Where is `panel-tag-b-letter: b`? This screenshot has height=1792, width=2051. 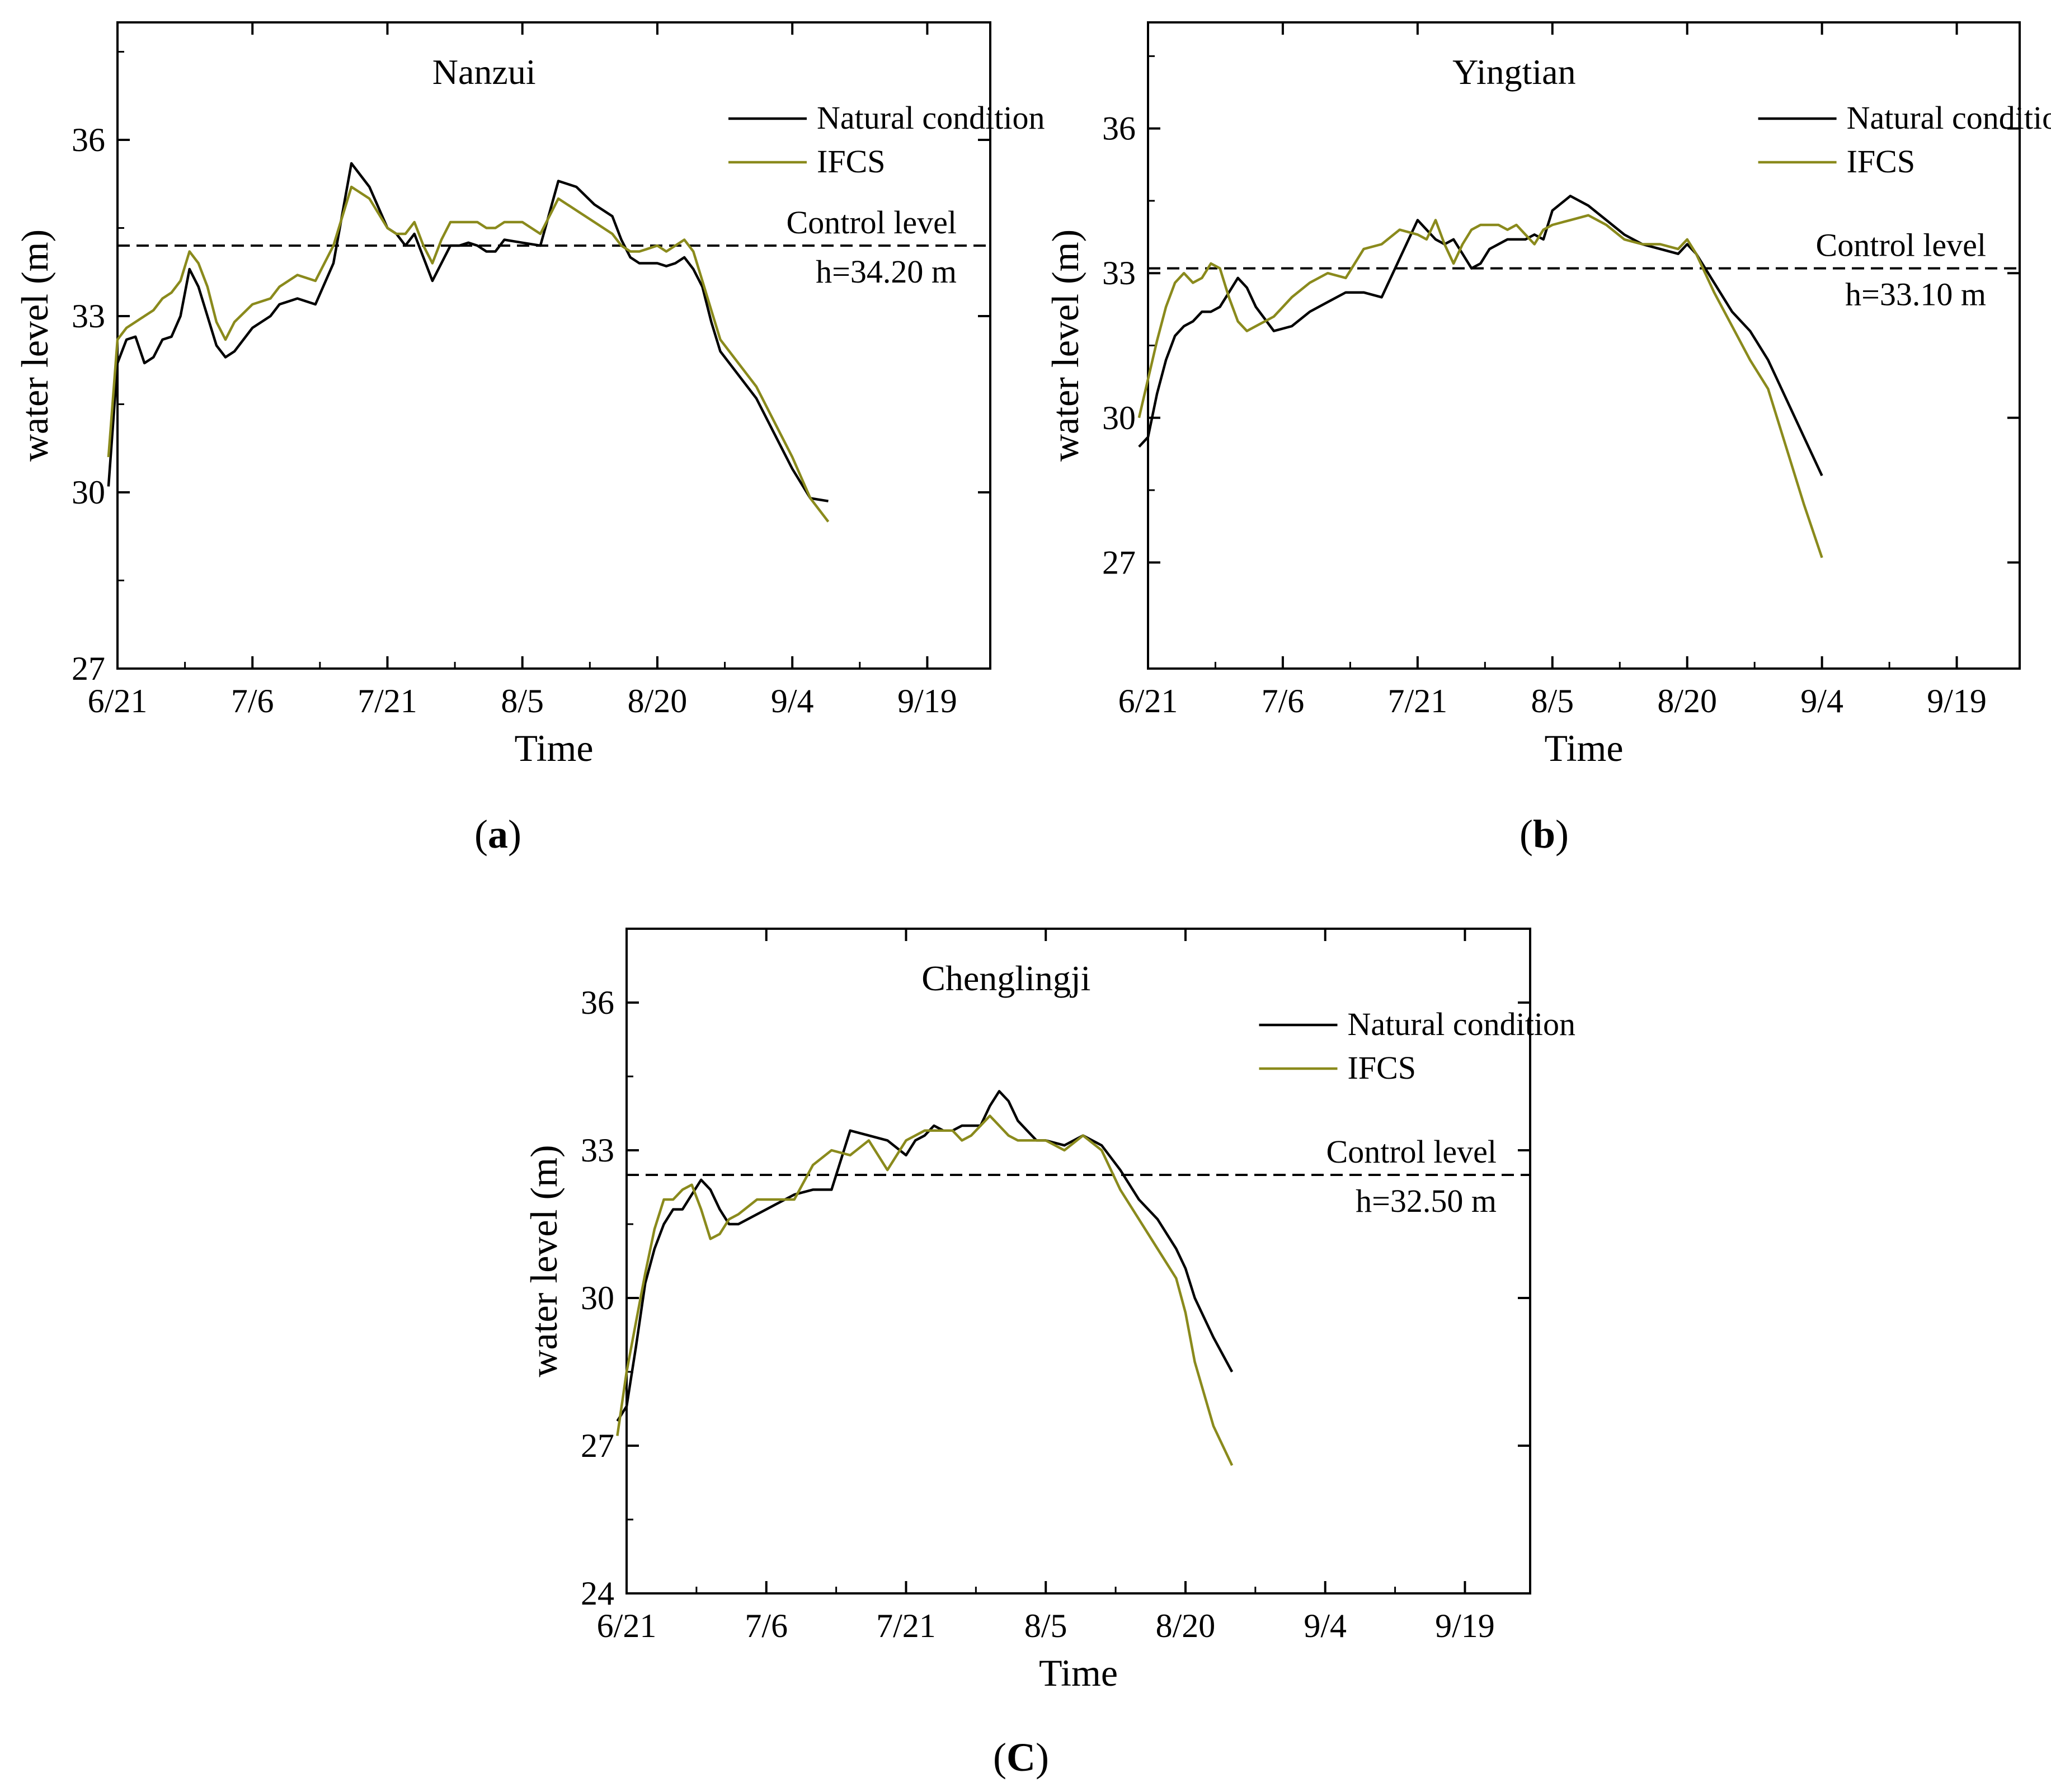
panel-tag-b-letter: b is located at coordinates (1544, 834).